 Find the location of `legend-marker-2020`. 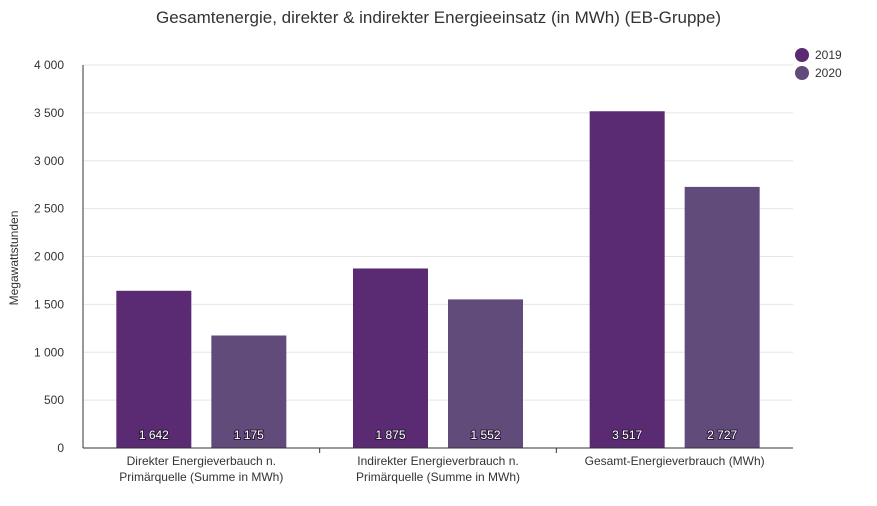

legend-marker-2020 is located at coordinates (802, 73).